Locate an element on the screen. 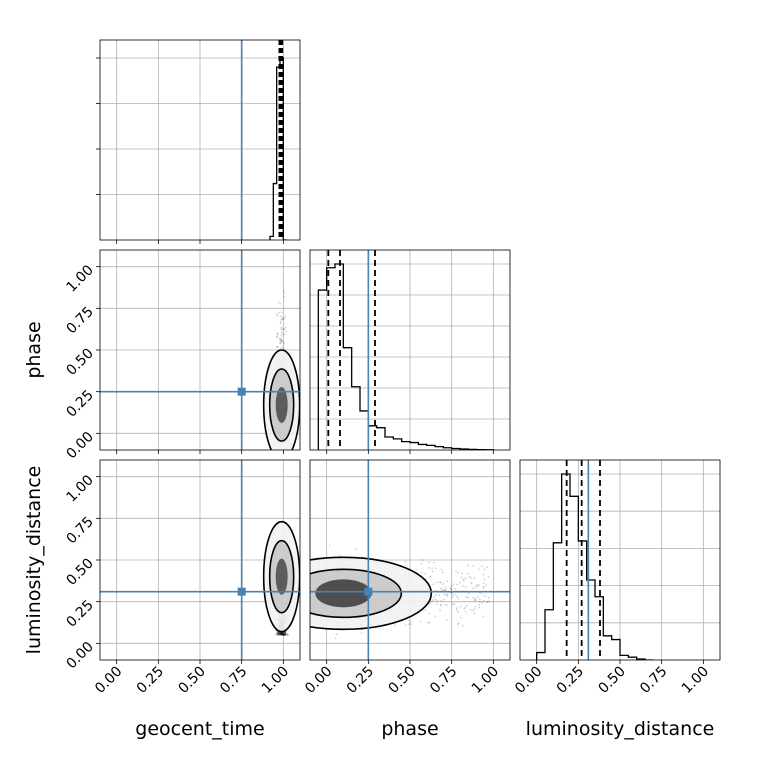 This screenshot has width=760, height=760. panel-luminosity-distance-hist: 0.00 0.25 0.50 0.75 1.00 is located at coordinates (616, 578).